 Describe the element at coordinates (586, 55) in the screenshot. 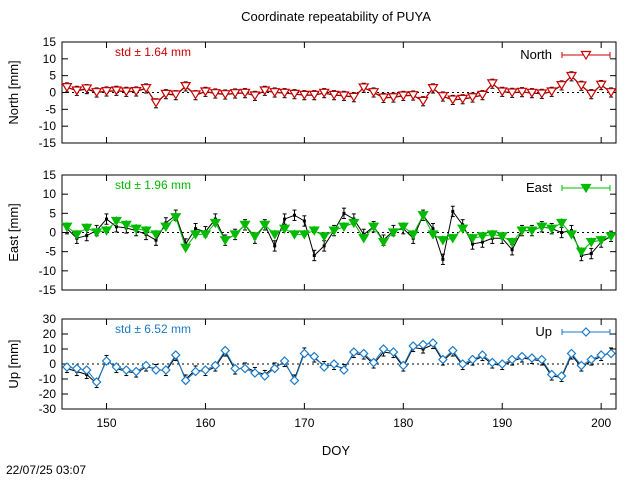

I see `legend-marker` at that location.